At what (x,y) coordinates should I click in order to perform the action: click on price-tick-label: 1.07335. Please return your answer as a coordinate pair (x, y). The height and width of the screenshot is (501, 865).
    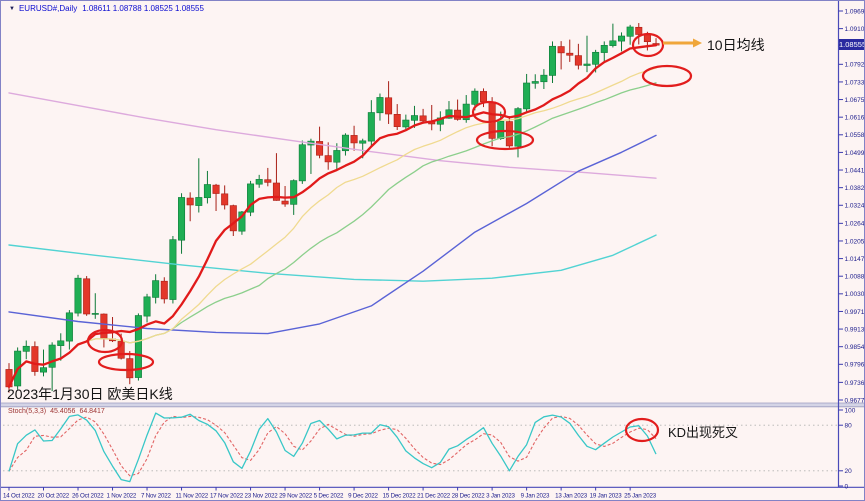
    Looking at the image, I should click on (855, 82).